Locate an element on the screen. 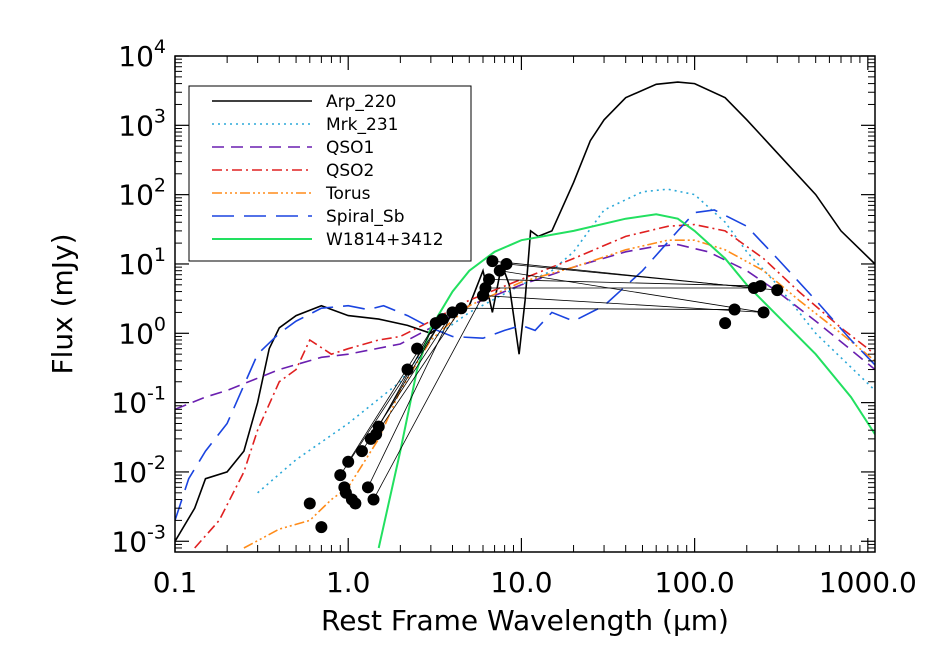 The height and width of the screenshot is (662, 926). legend-label-qso2: QSO2 is located at coordinates (350, 171).